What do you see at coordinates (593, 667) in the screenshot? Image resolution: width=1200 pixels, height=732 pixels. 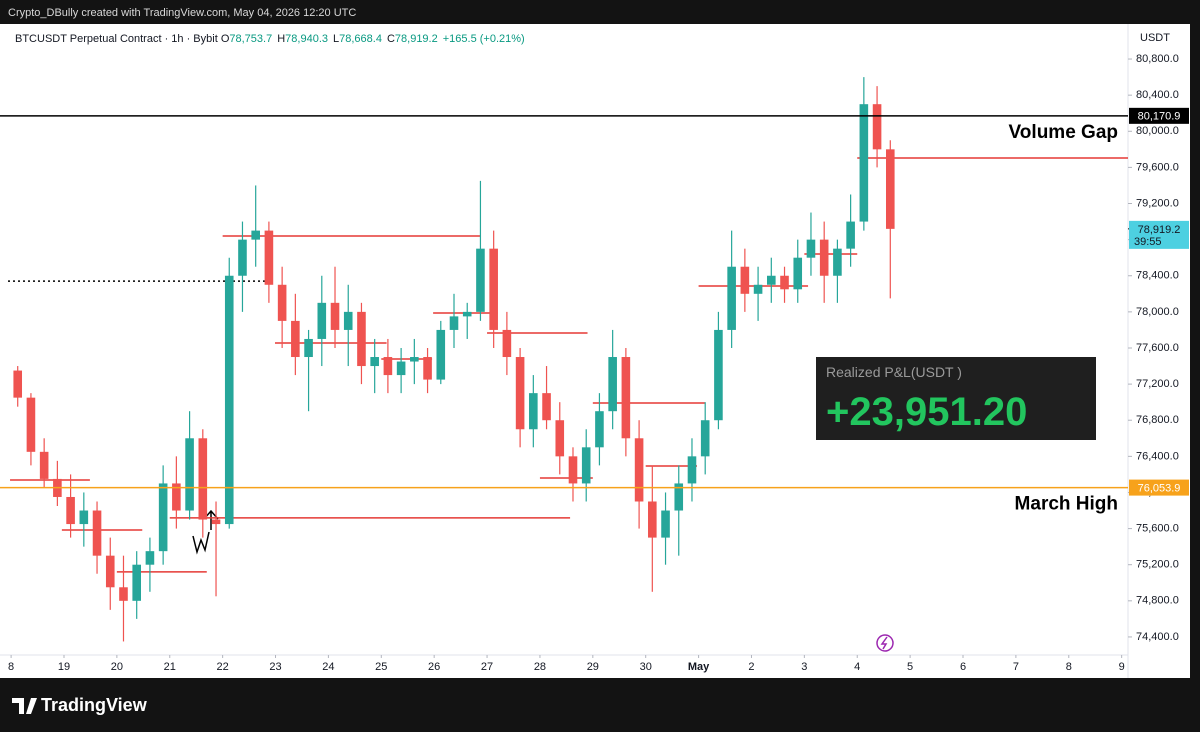 I see `x-tick-label: 29` at bounding box center [593, 667].